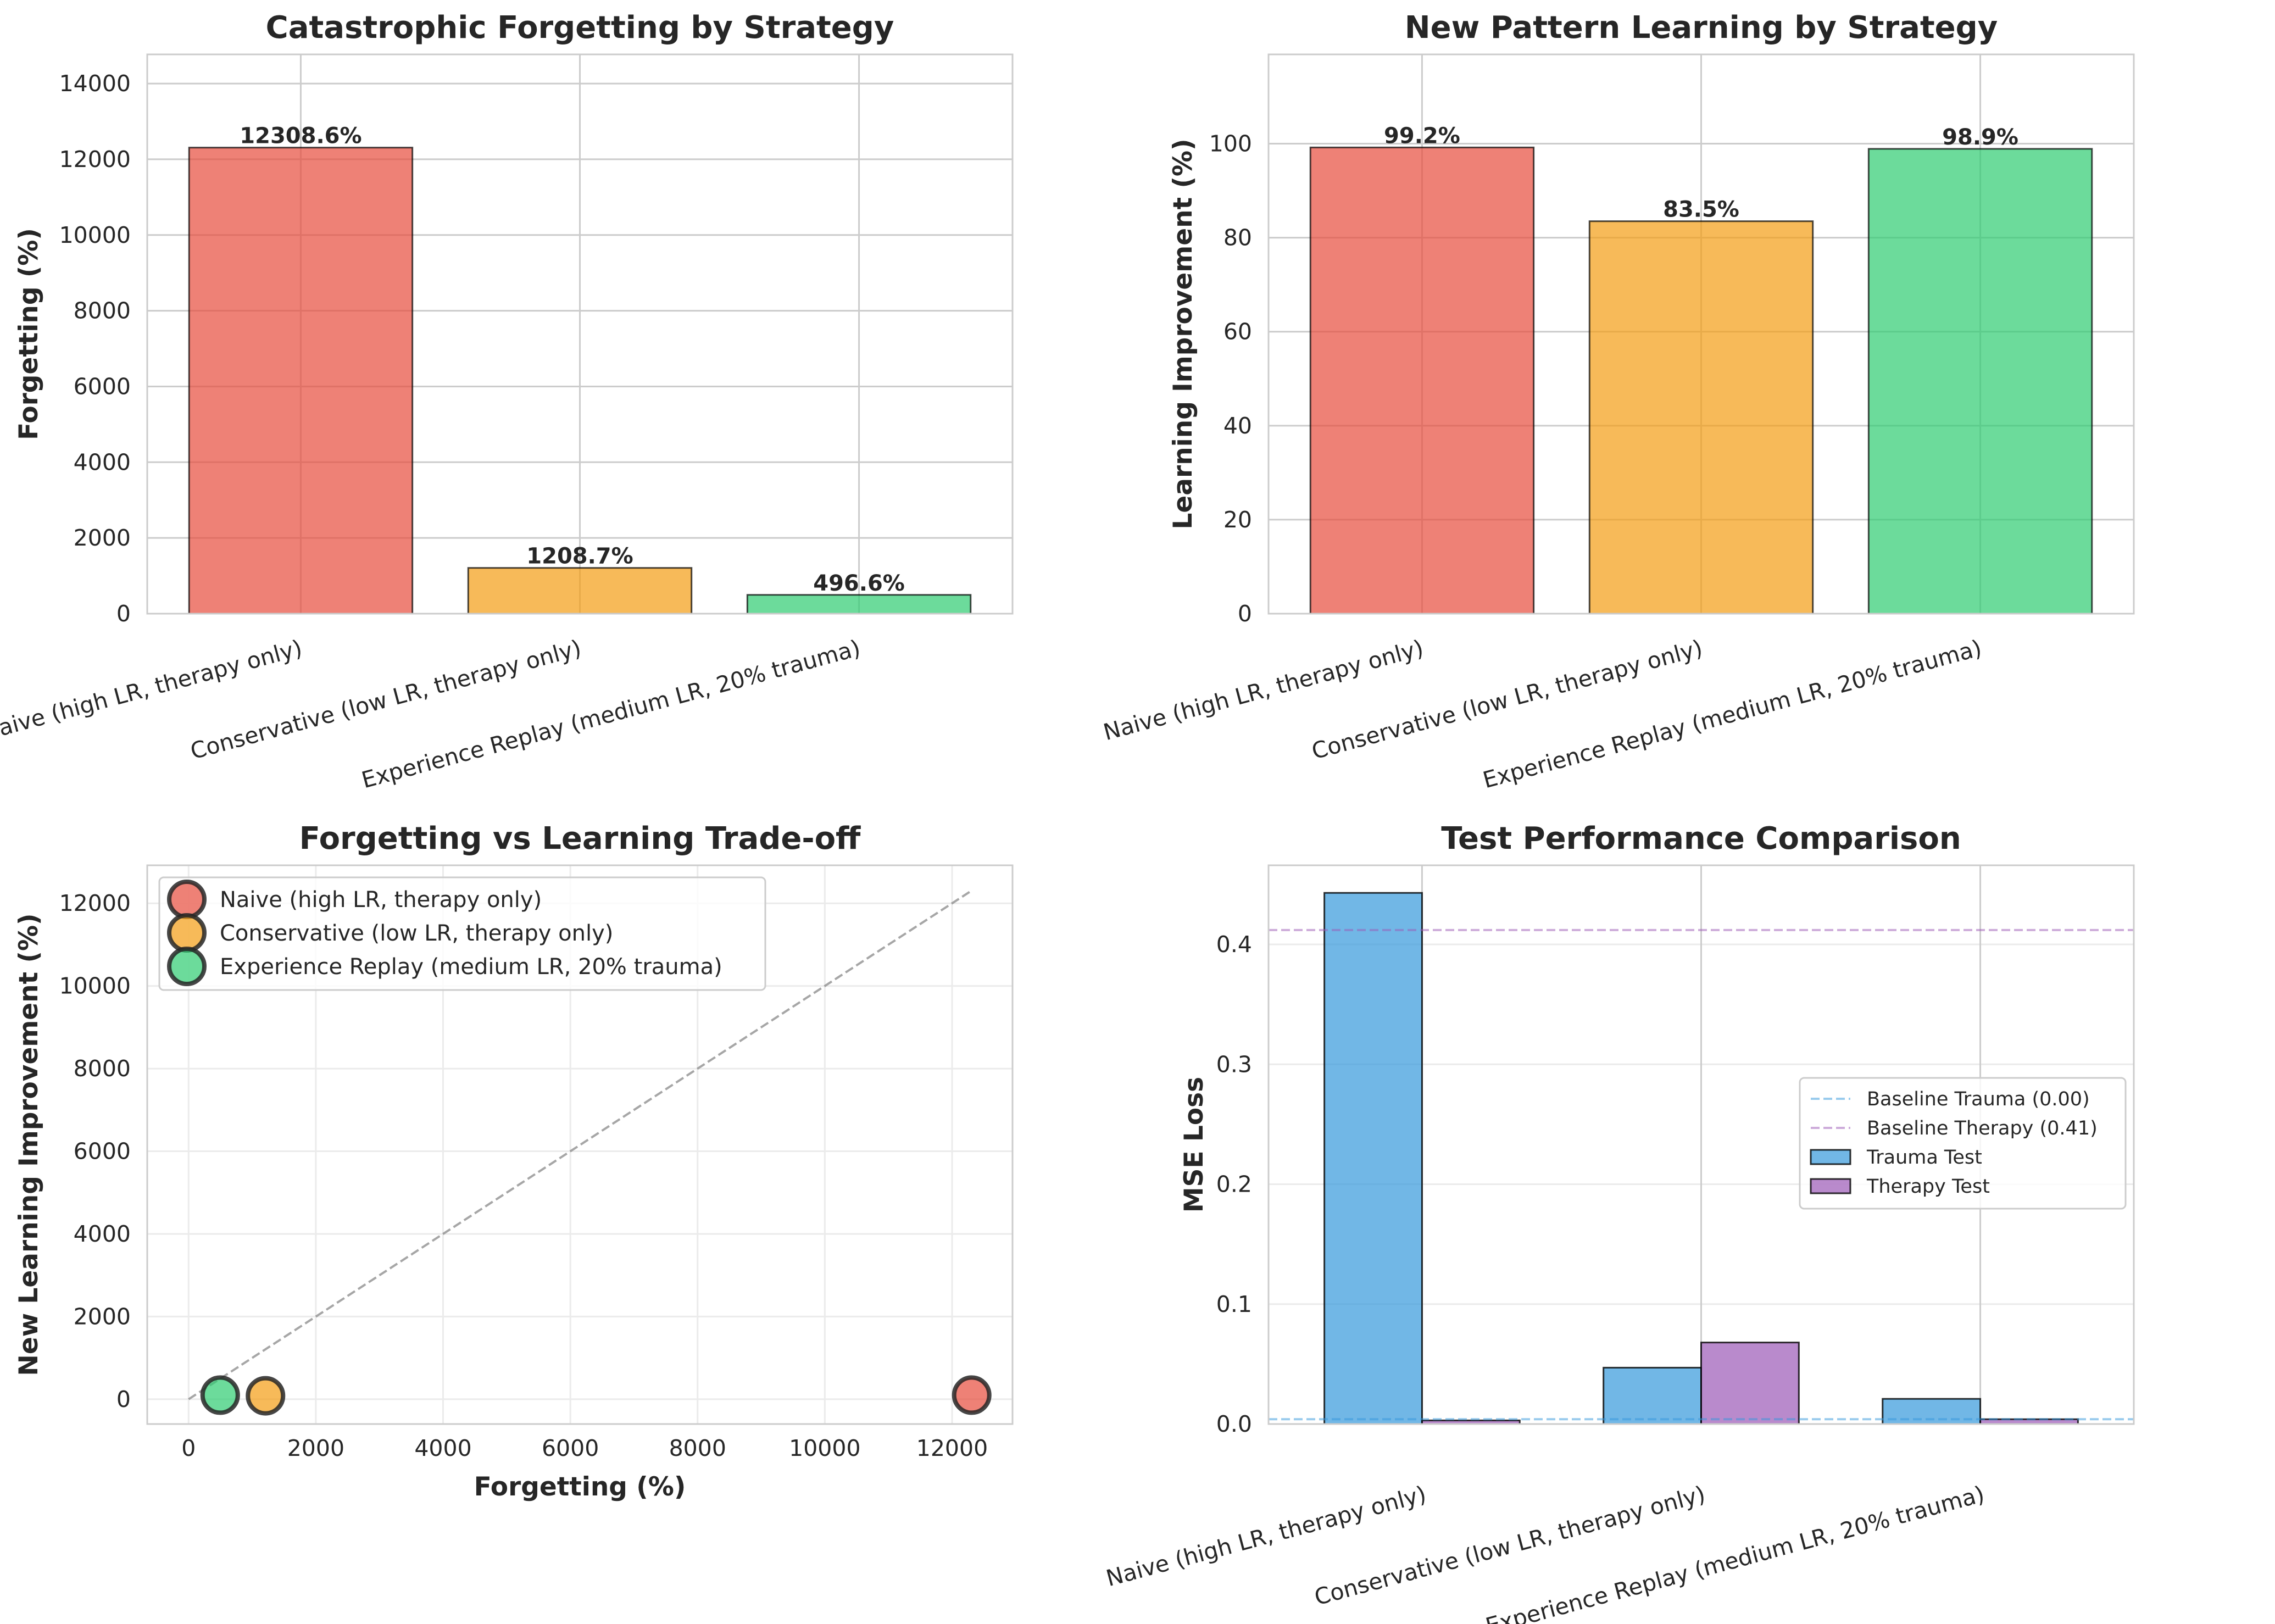 Image resolution: width=2275 pixels, height=1624 pixels. I want to click on test-performance-legend-label: Trauma Test, so click(1924, 1158).